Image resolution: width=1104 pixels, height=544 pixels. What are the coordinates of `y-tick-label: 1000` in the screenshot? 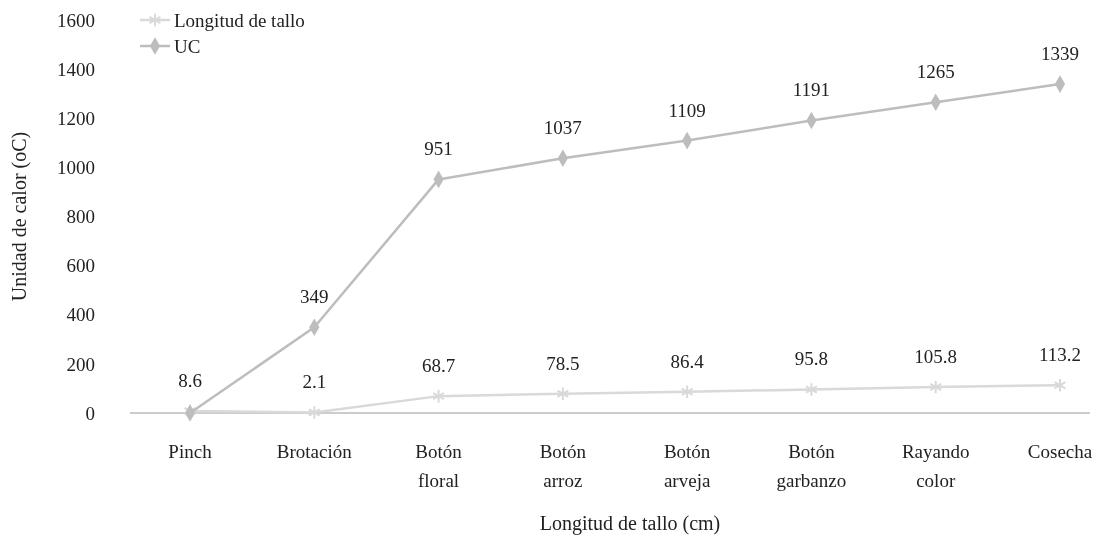 It's located at (76, 168).